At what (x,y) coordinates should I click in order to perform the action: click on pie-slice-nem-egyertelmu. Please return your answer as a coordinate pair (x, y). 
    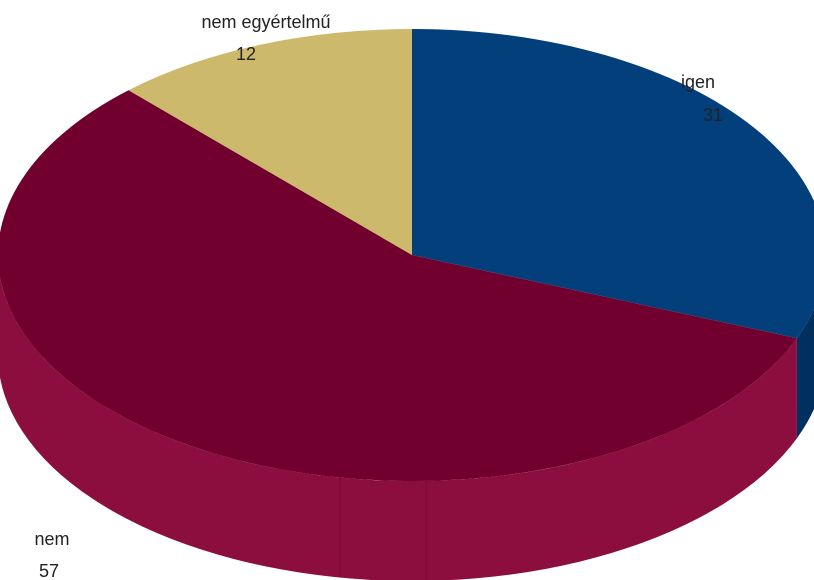
    Looking at the image, I should click on (270, 141).